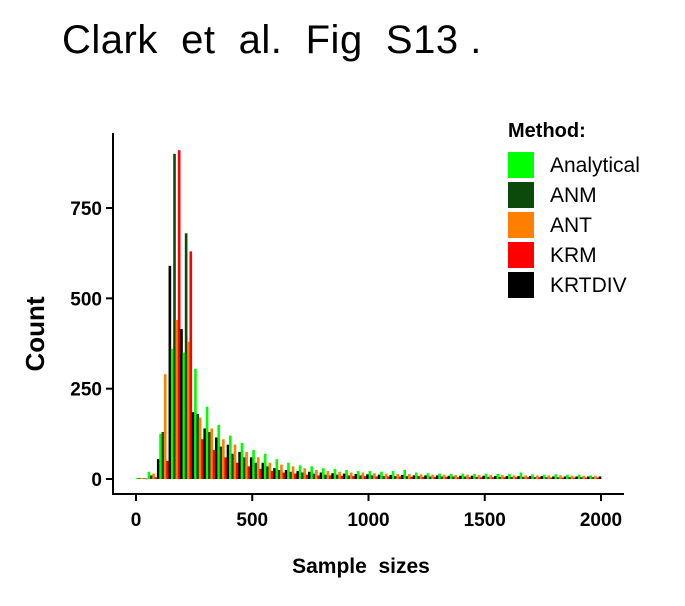 The width and height of the screenshot is (685, 606). I want to click on y-tick-label: 500, so click(86, 299).